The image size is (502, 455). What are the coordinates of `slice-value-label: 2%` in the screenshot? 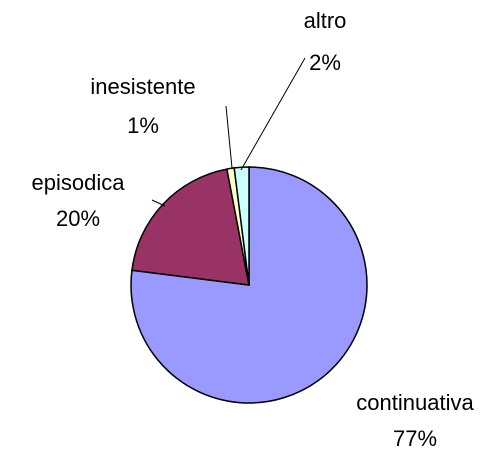 It's located at (325, 62).